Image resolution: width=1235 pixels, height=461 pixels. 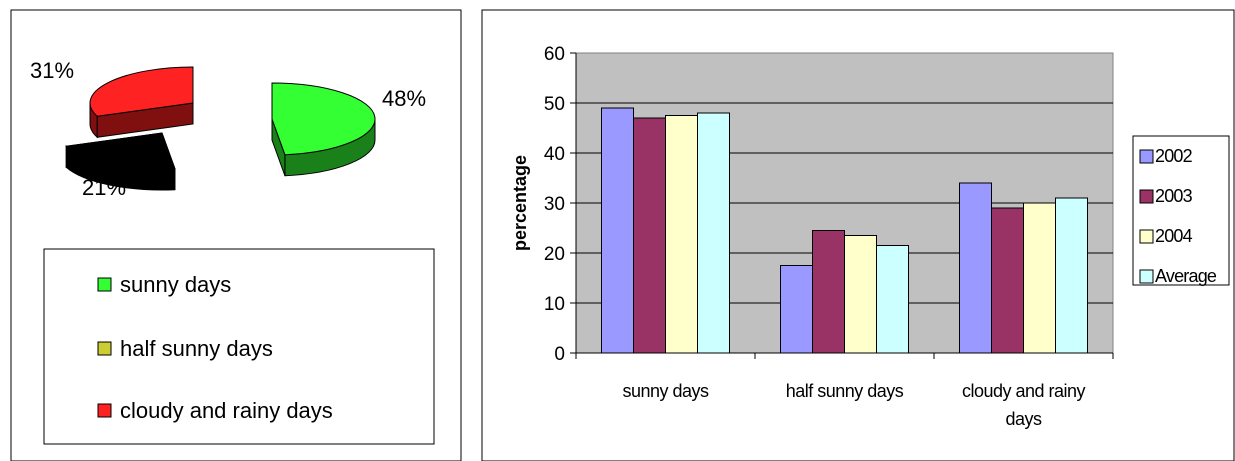 What do you see at coordinates (1023, 419) in the screenshot?
I see `x-tick-label-2-1: days` at bounding box center [1023, 419].